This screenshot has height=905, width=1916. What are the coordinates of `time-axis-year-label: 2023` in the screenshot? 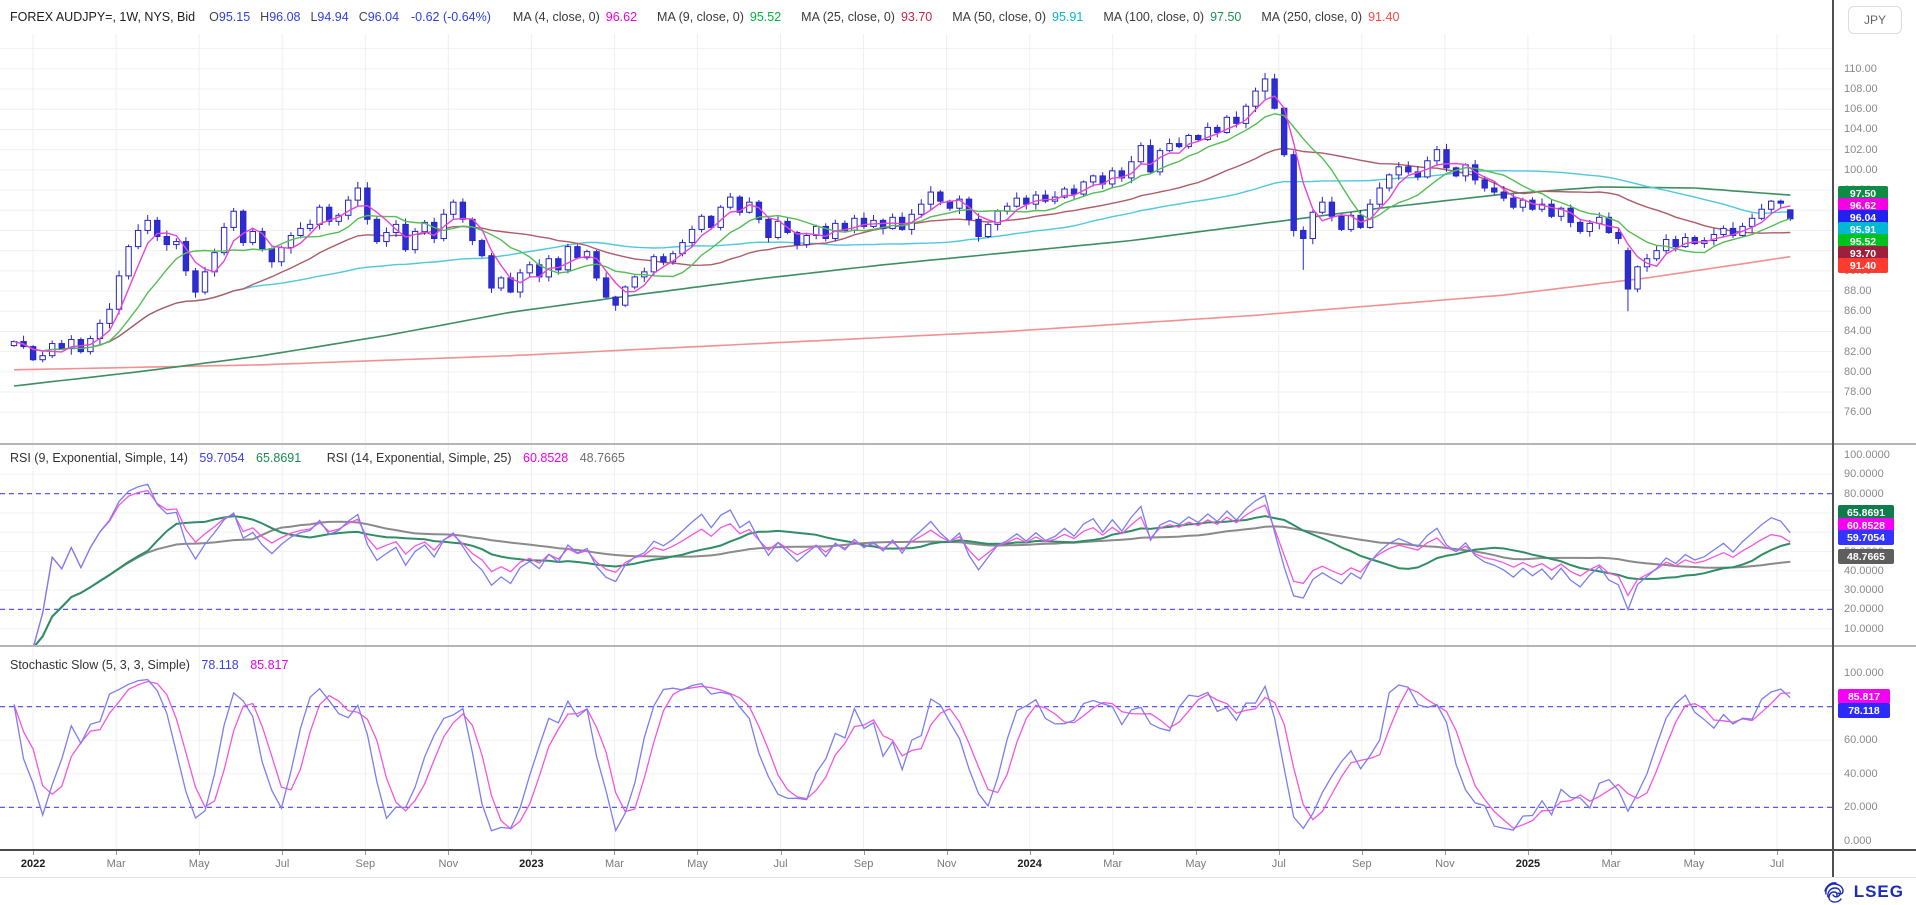 It's located at (531, 864).